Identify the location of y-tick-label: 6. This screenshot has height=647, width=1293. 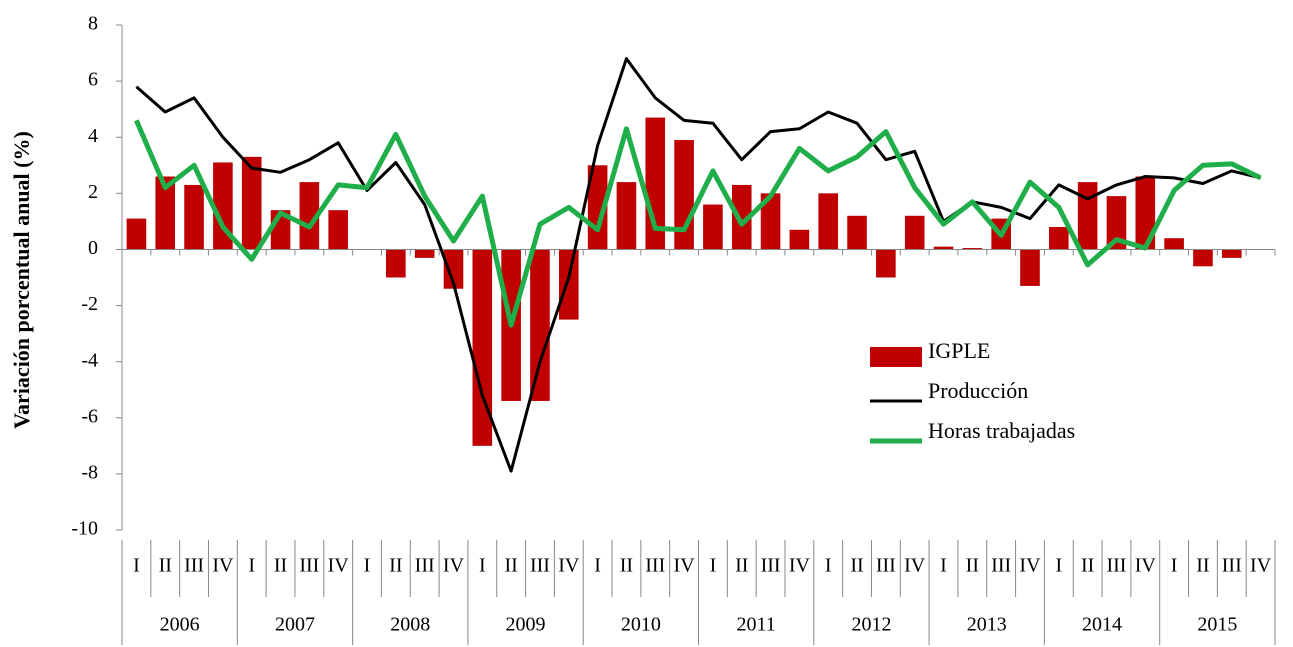
(93, 80).